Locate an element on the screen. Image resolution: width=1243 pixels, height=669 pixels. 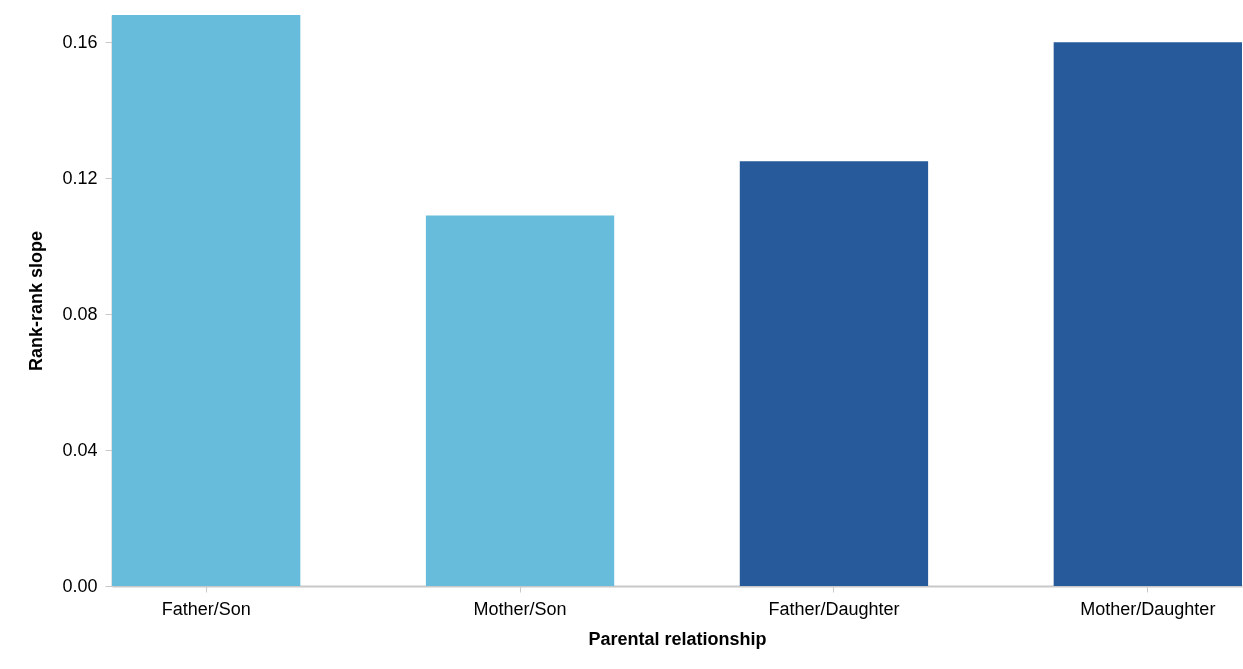
y-tick-label: 0.16 is located at coordinates (80, 41).